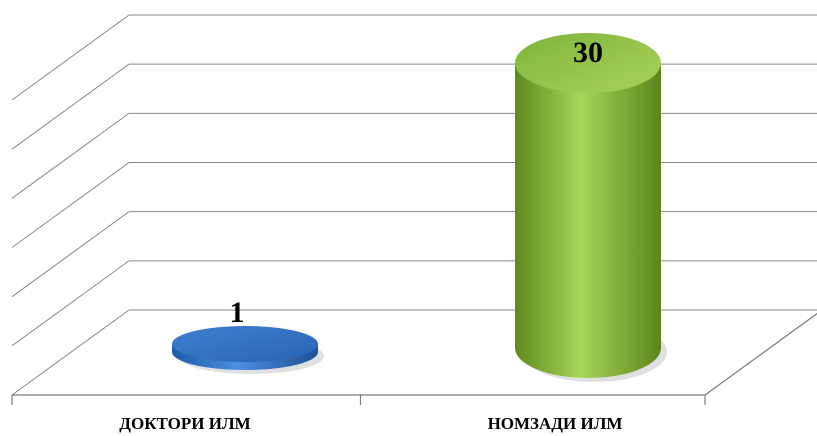 The image size is (817, 436). I want to click on x-tick-label-nomzadi-ilm: НОМЗАДИ ИЛМ, so click(555, 423).